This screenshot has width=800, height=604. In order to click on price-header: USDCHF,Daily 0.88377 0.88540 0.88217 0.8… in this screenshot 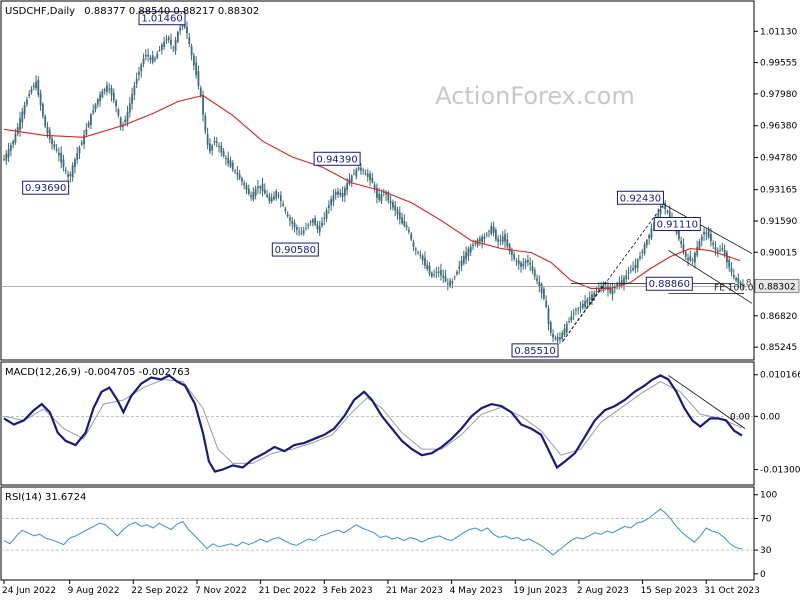, I will do `click(132, 11)`.